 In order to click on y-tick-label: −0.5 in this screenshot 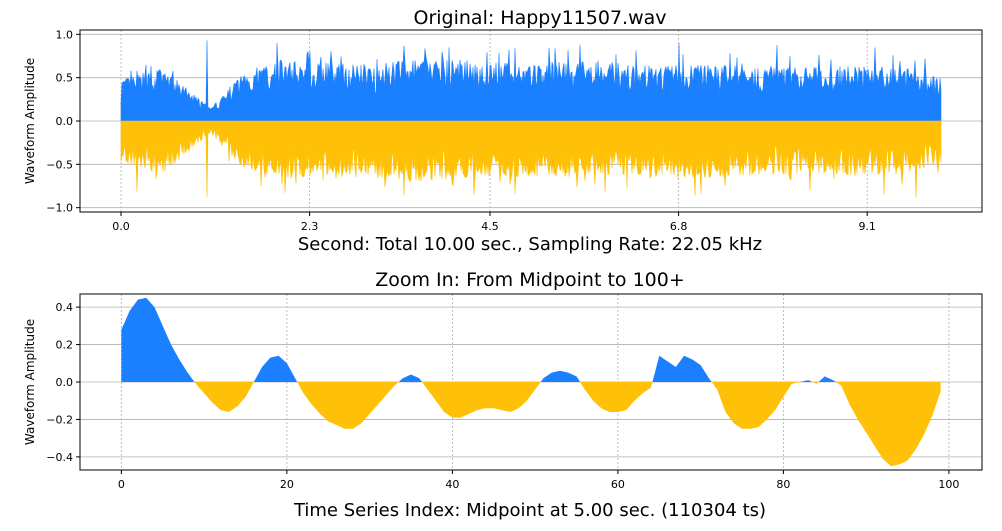, I will do `click(59, 164)`.